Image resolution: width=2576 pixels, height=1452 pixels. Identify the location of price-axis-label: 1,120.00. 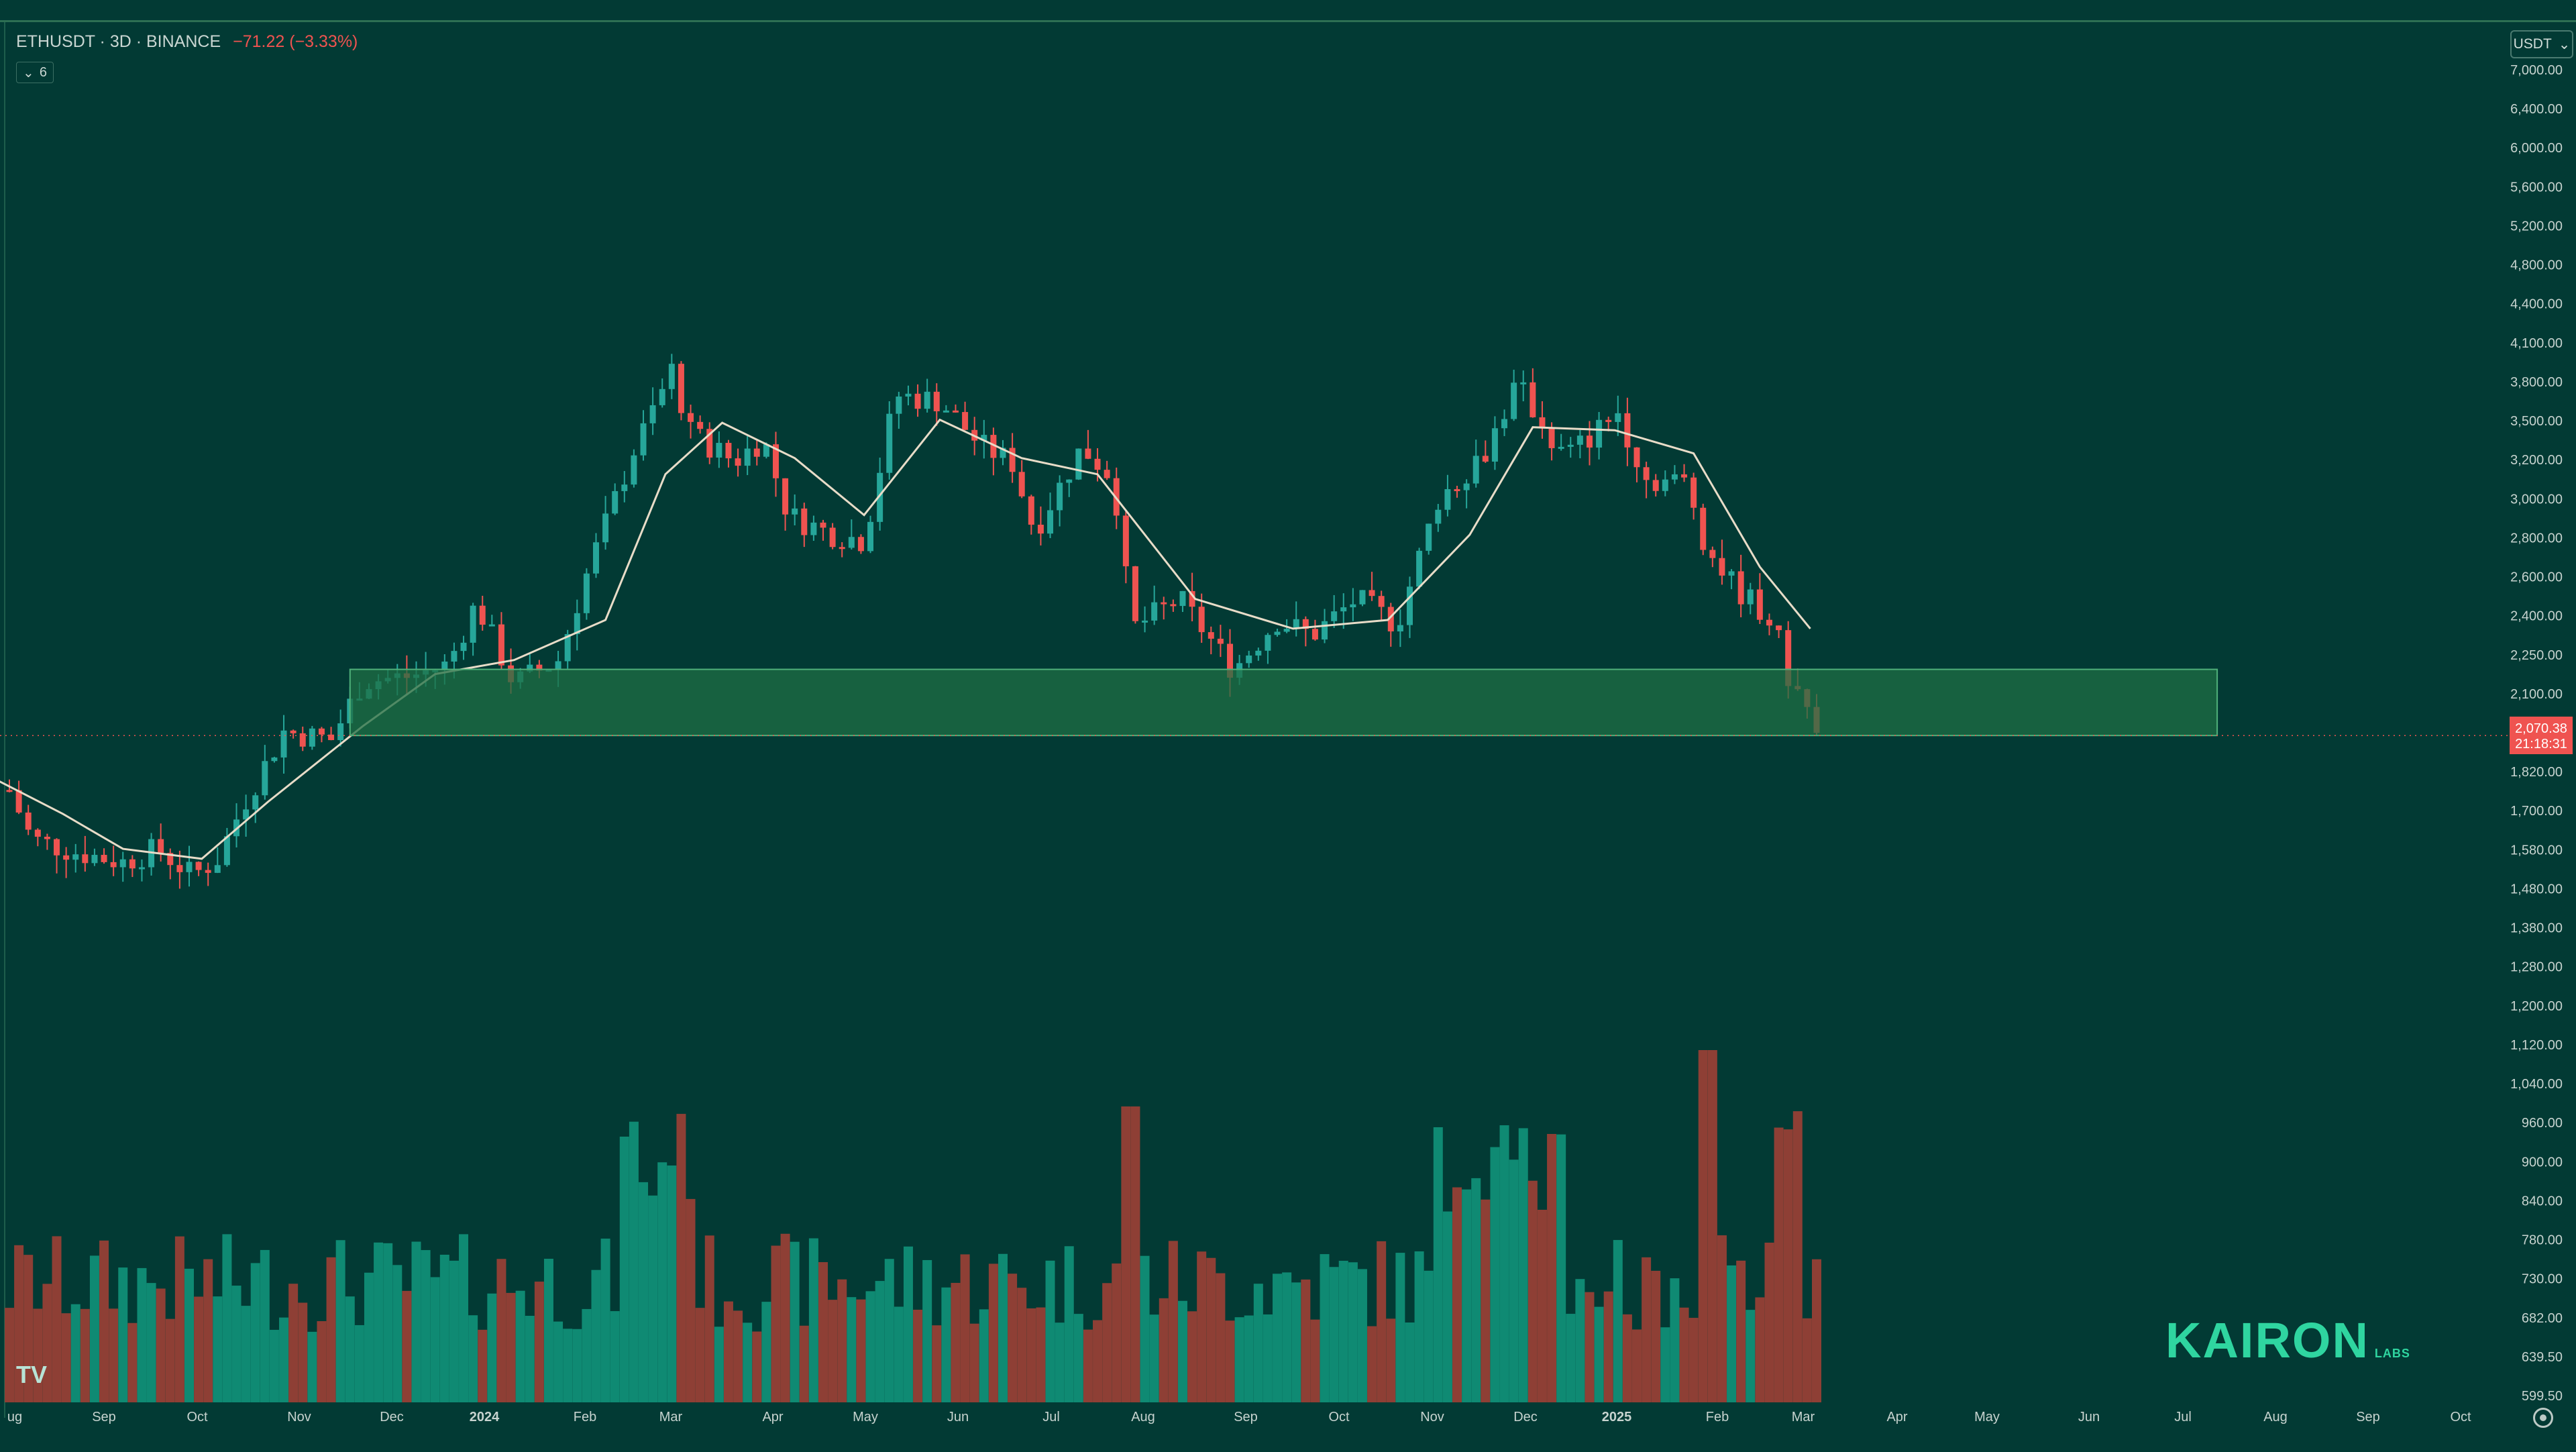
(2536, 1046).